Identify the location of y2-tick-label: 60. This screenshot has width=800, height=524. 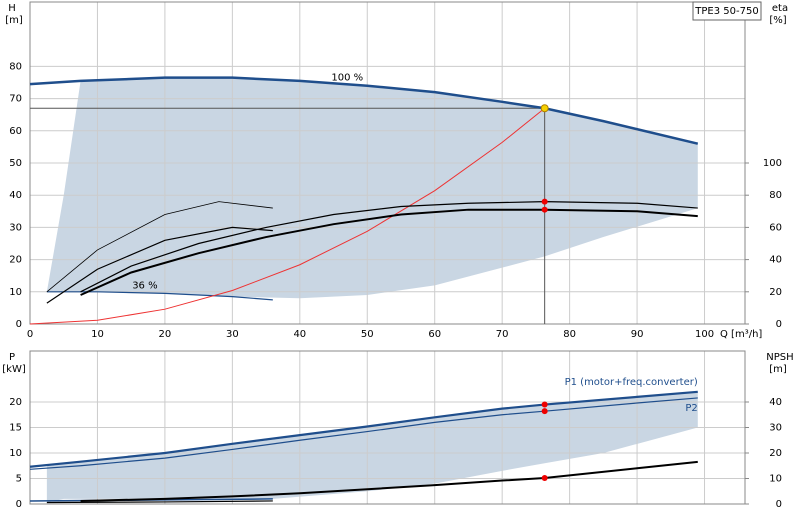
(775, 227).